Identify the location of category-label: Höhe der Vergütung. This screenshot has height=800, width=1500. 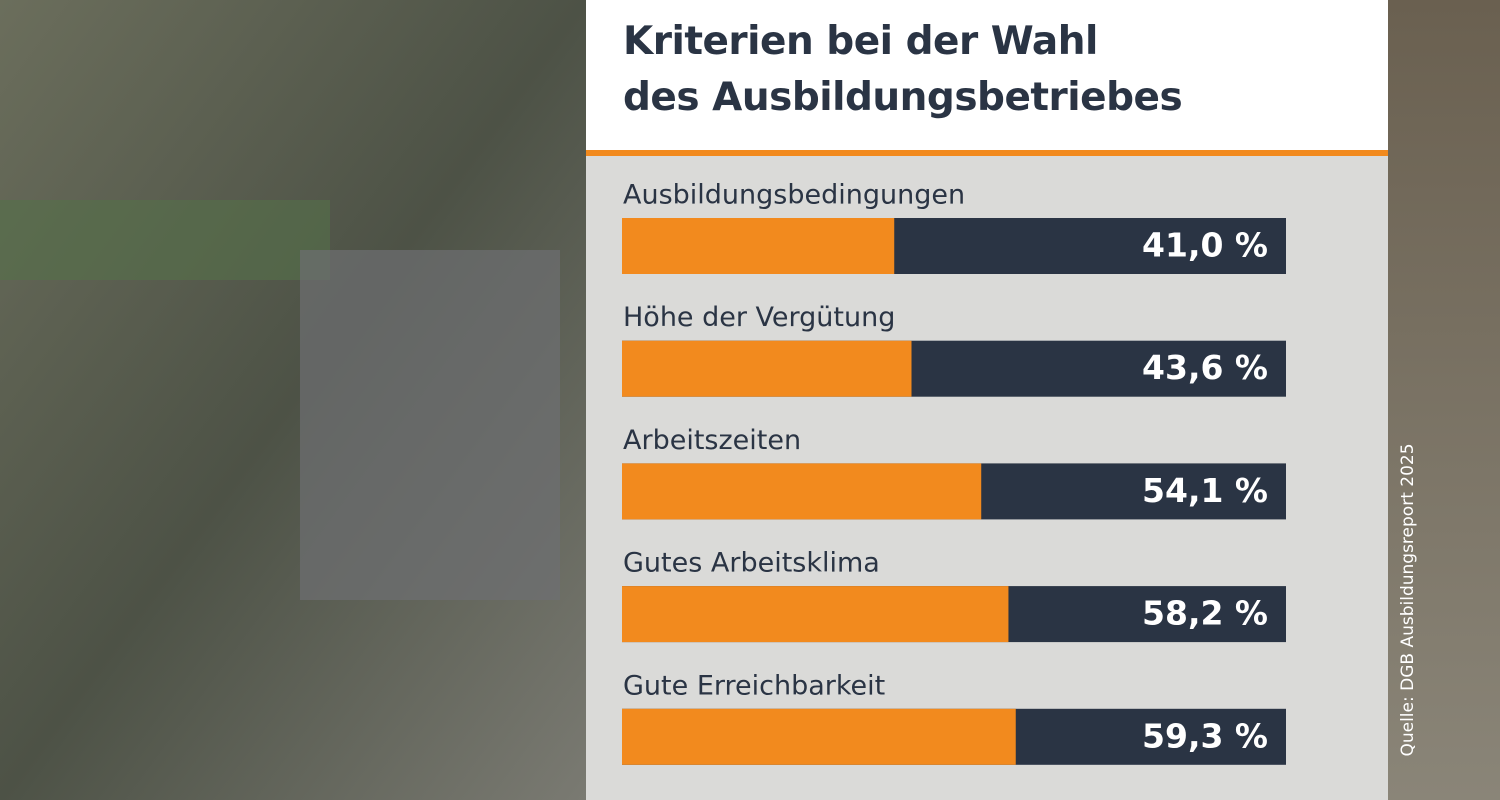
(759, 317).